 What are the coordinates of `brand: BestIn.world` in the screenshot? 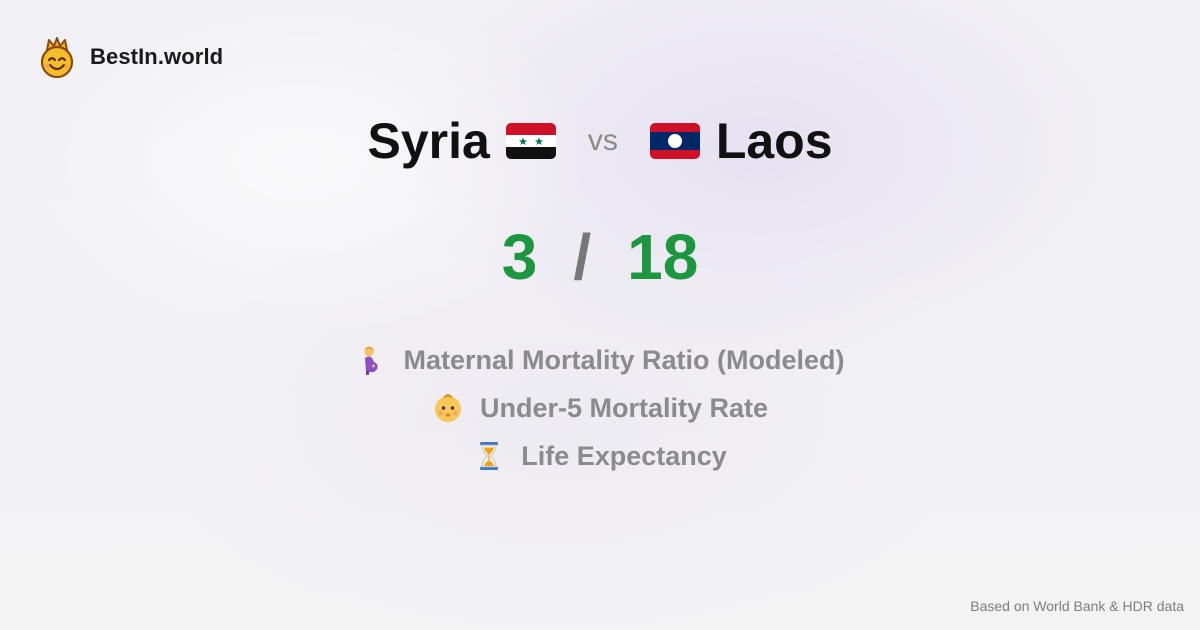 It's located at (130, 57).